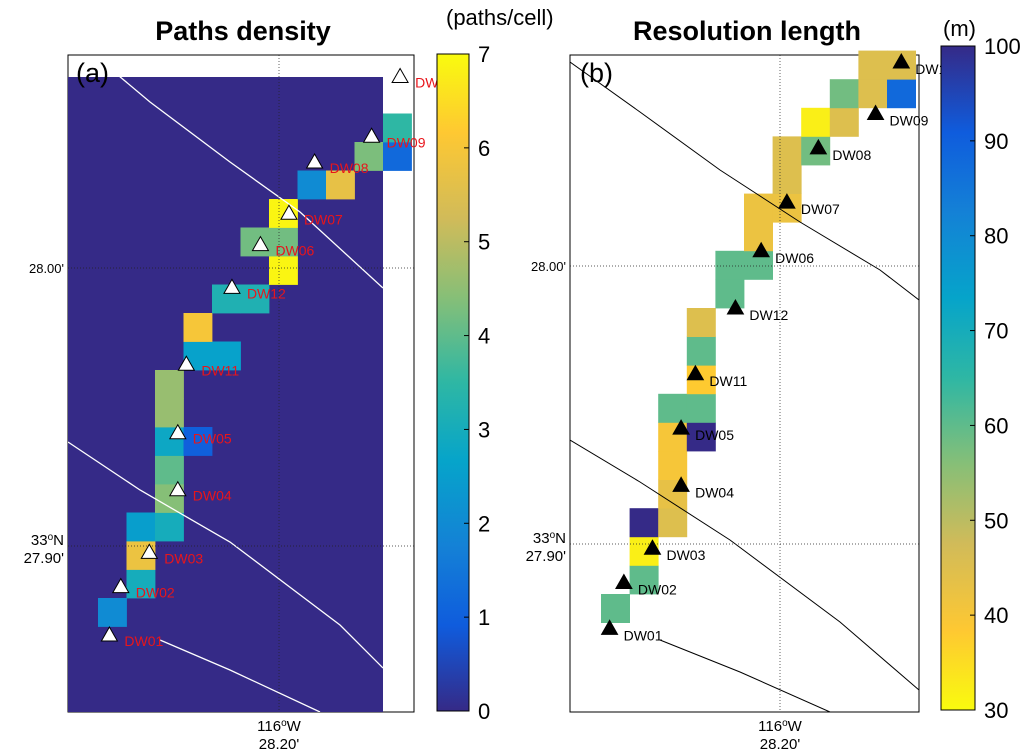 The width and height of the screenshot is (1029, 756). Describe the element at coordinates (212, 496) in the screenshot. I see `station-label: DW04` at that location.